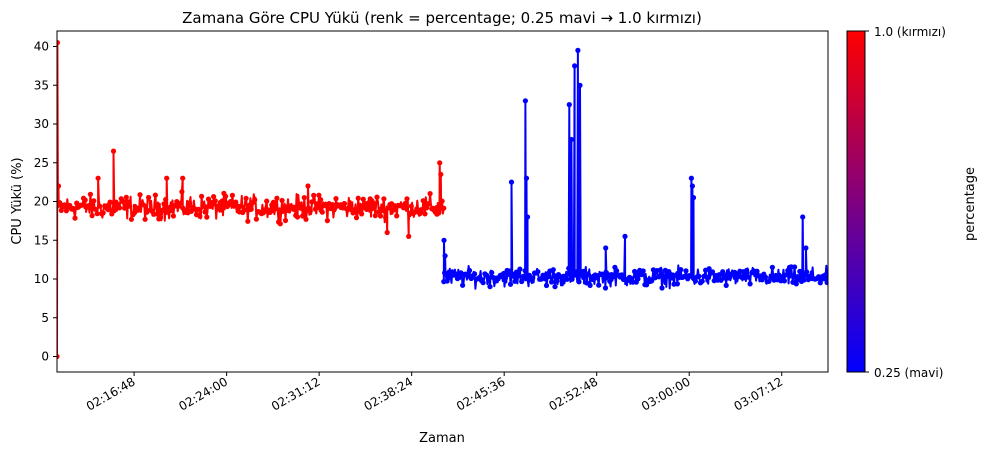 The image size is (987, 454). Describe the element at coordinates (41, 124) in the screenshot. I see `y-tick-label: 30` at that location.